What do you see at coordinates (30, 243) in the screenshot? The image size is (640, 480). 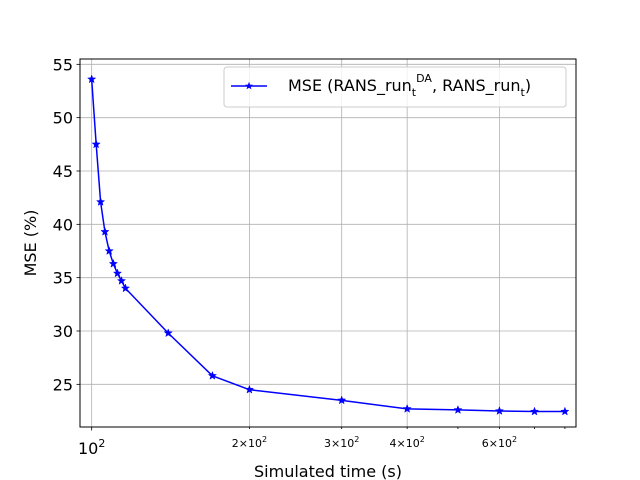 I see `y-axis-title: MSE (%)` at bounding box center [30, 243].